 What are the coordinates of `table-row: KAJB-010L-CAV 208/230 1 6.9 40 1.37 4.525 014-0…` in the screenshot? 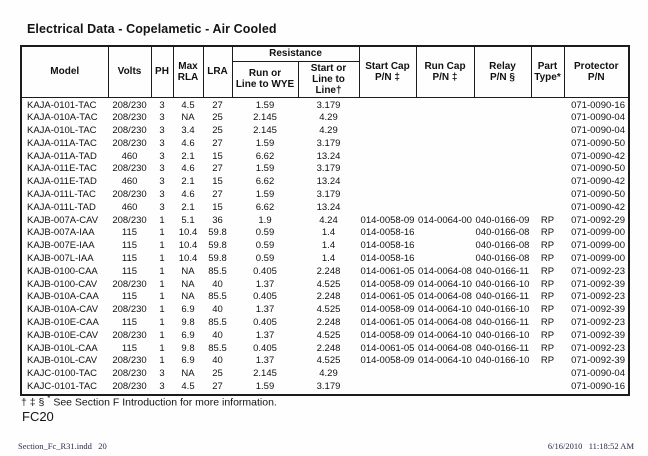 It's located at (325, 361).